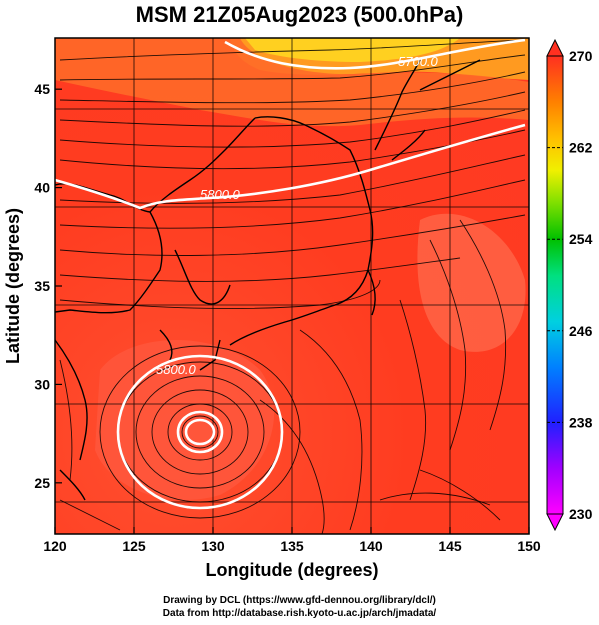  What do you see at coordinates (134, 546) in the screenshot?
I see `lon-tick-label: 125` at bounding box center [134, 546].